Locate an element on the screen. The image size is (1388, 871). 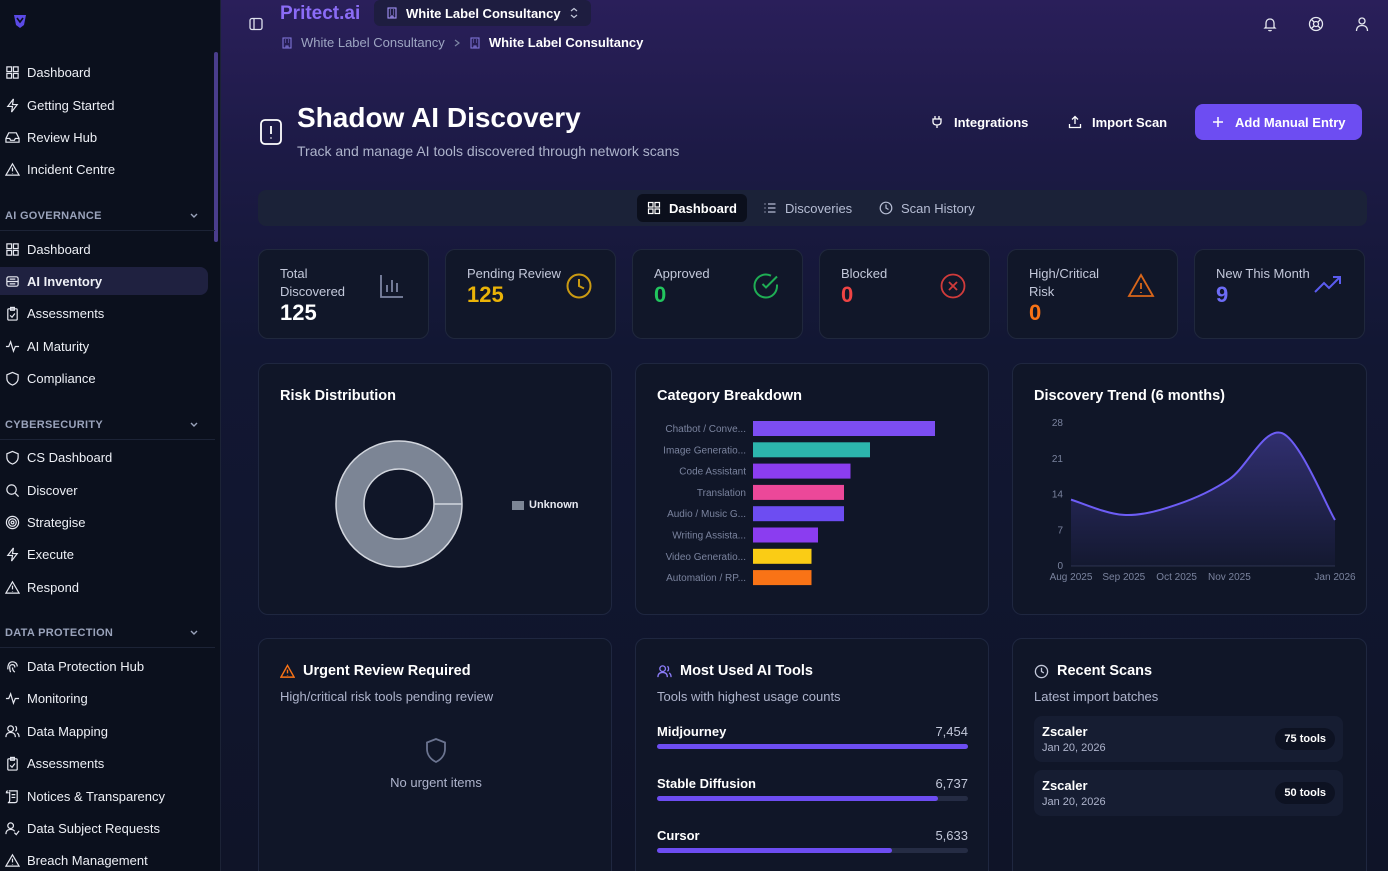
sidebar-item-dashboard: Dashboard is located at coordinates (104, 72).